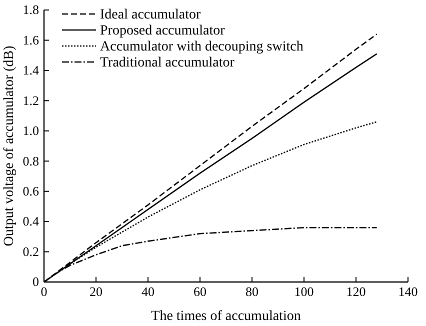  I want to click on legend-label: Ideal accumulator, so click(151, 15).